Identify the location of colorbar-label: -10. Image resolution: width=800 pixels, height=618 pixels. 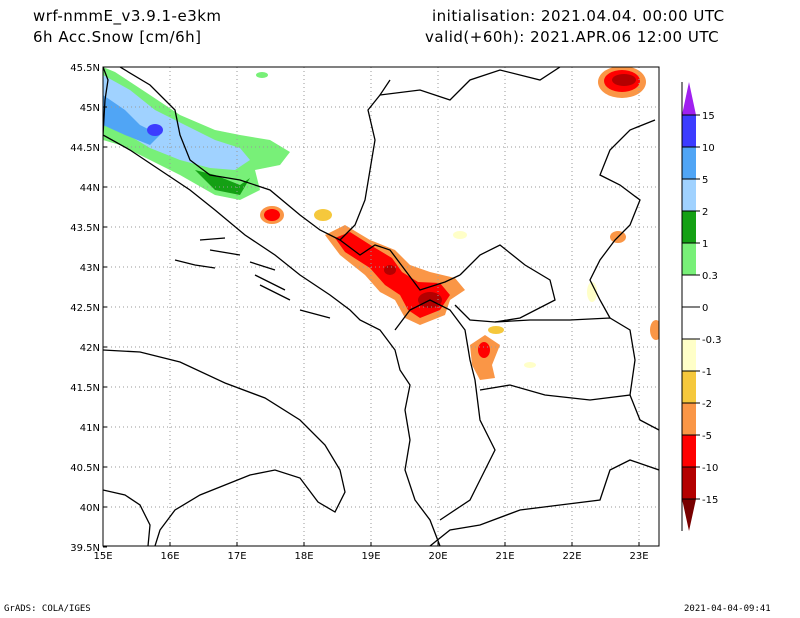
(710, 468).